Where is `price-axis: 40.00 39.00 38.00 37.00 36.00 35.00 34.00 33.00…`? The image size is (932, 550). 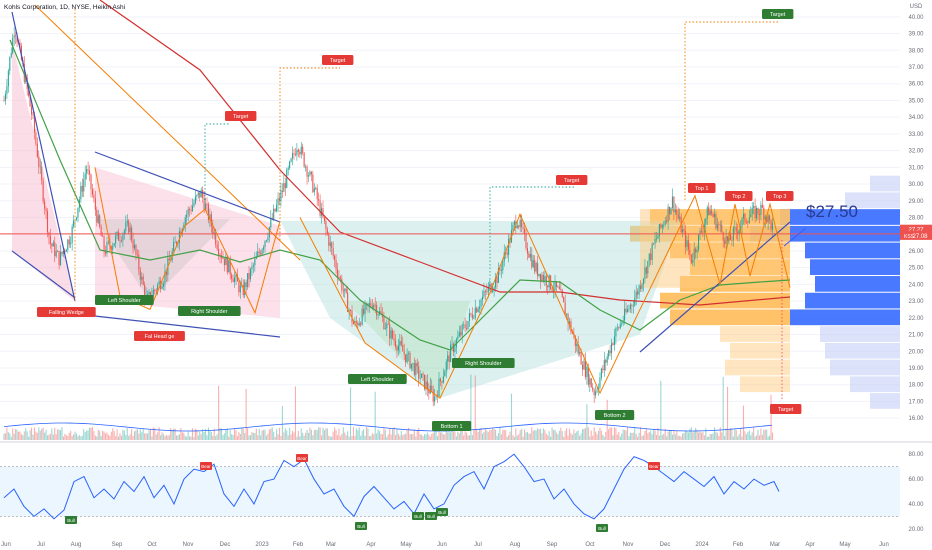 price-axis: 40.00 39.00 38.00 37.00 36.00 35.00 34.00 33.00… is located at coordinates (916, 220).